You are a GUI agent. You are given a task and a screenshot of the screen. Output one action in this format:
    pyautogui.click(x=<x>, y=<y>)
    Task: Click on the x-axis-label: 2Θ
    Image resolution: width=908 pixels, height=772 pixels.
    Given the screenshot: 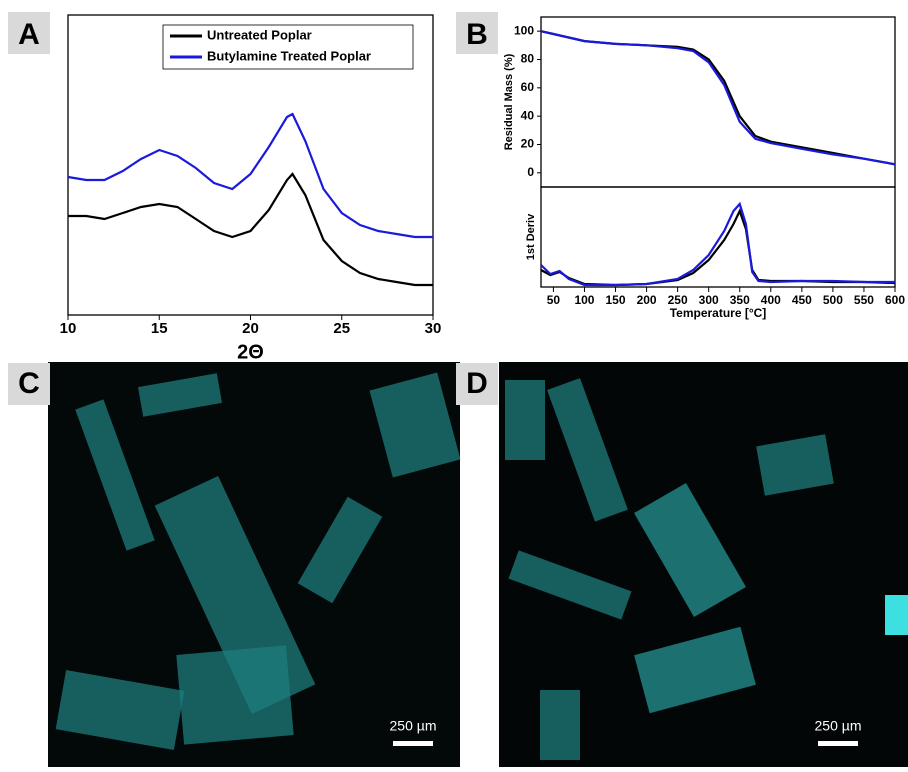 What is the action you would take?
    pyautogui.click(x=250, y=352)
    